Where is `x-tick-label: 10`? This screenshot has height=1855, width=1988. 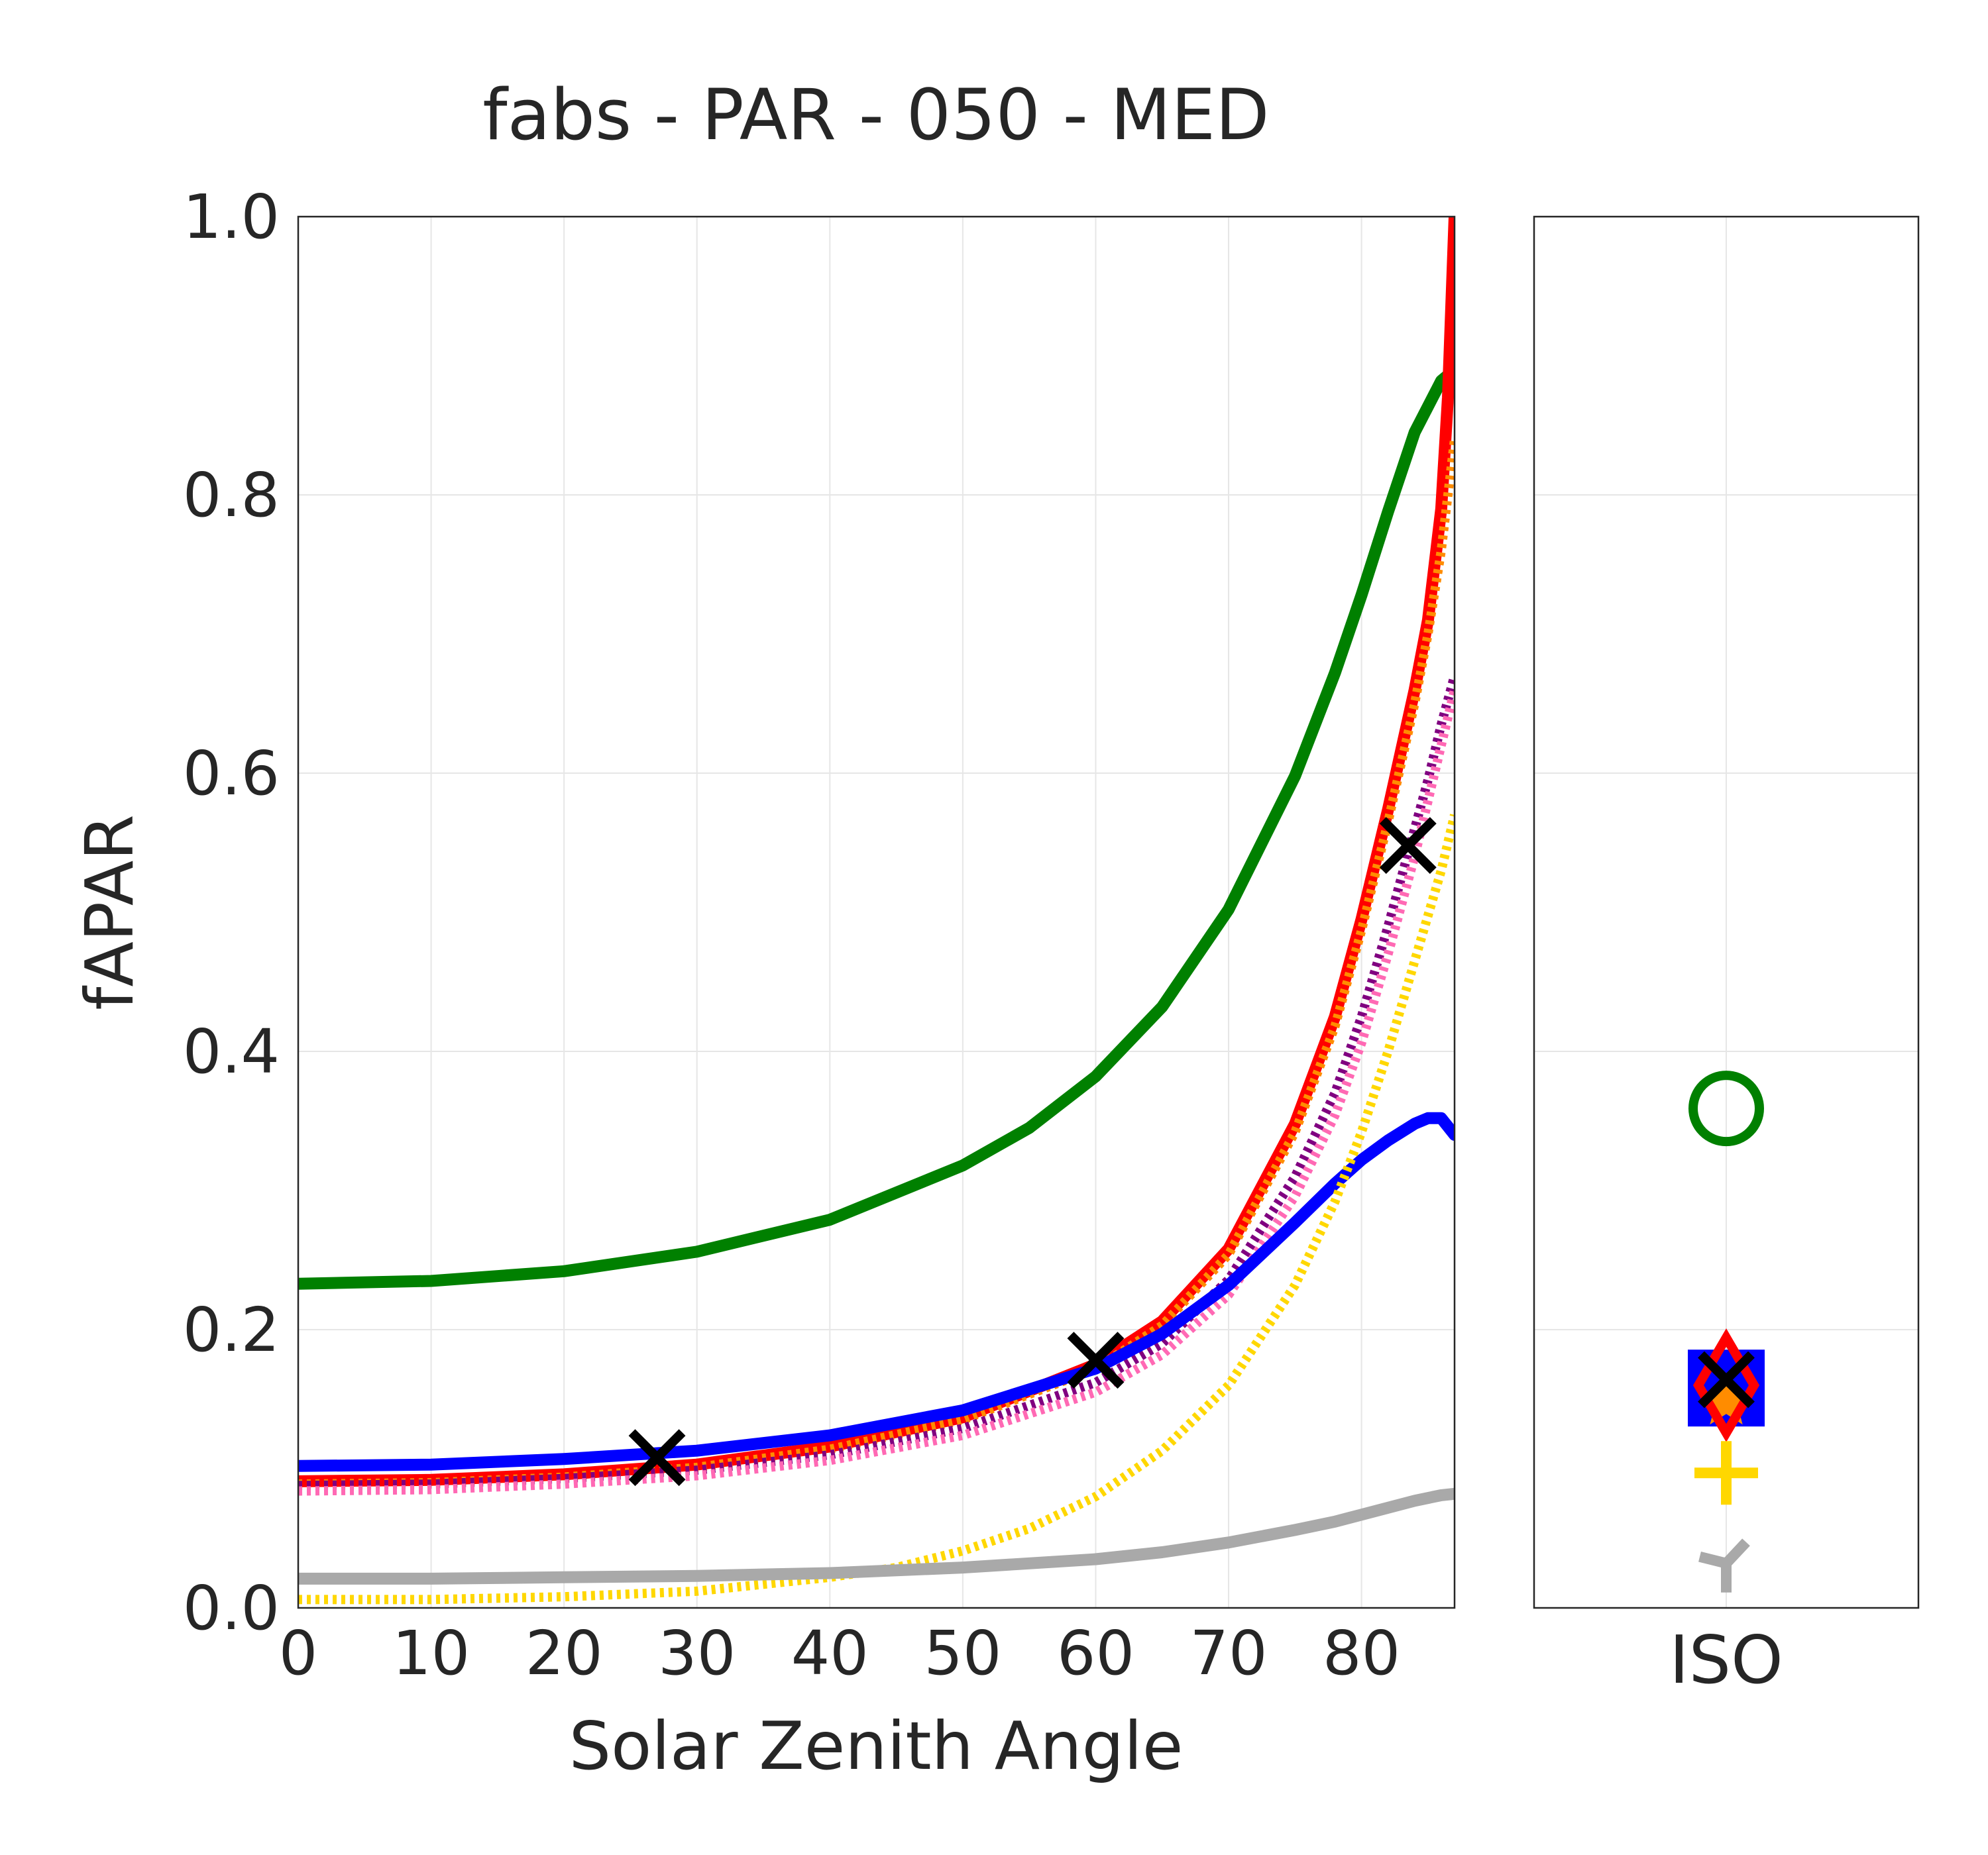 x-tick-label: 10 is located at coordinates (431, 1654).